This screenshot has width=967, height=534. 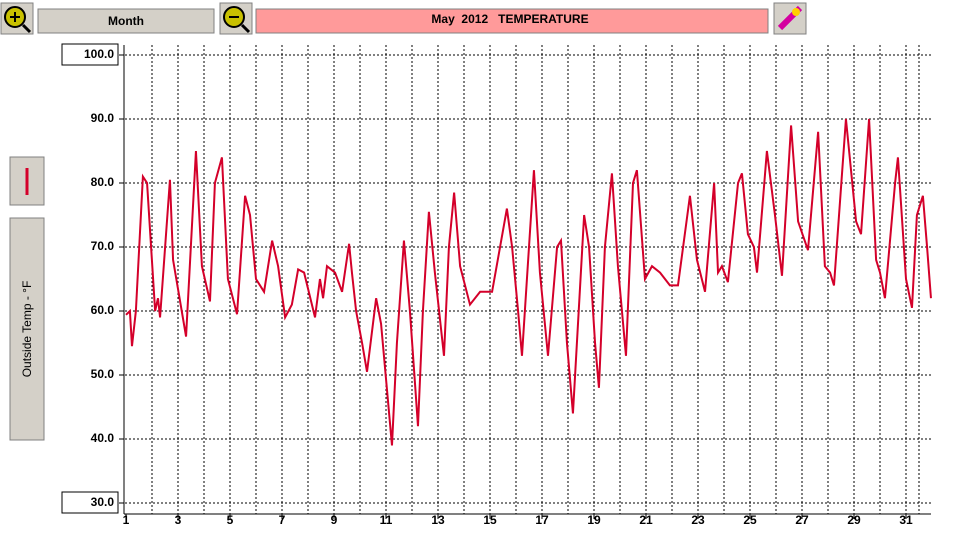 What do you see at coordinates (103, 438) in the screenshot?
I see `y-tick-label: 40.0` at bounding box center [103, 438].